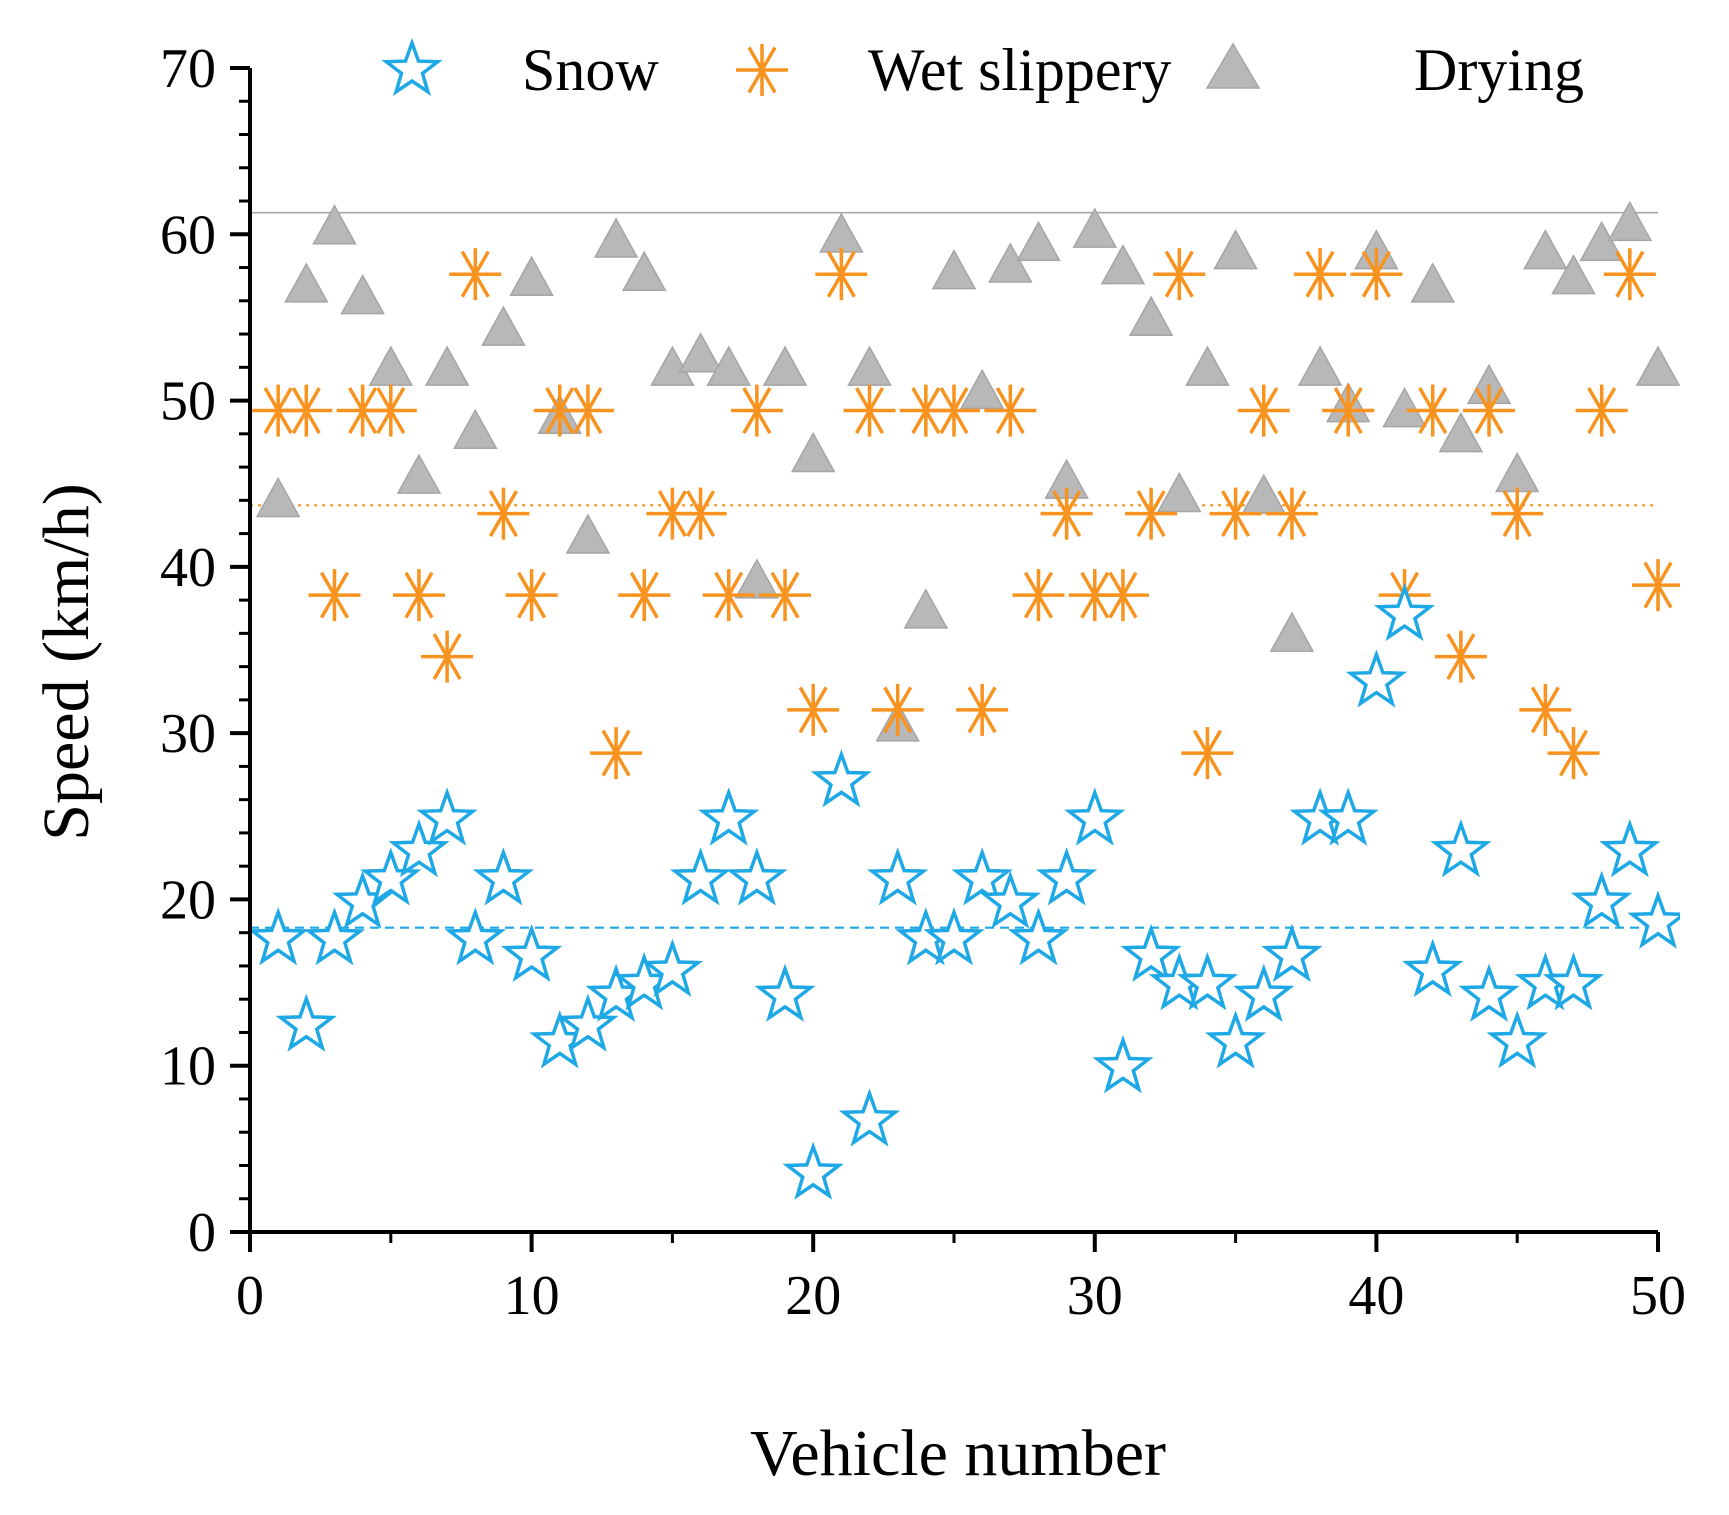 This screenshot has height=1515, width=1729. I want to click on x-axis-title: Vehicle number, so click(958, 1453).